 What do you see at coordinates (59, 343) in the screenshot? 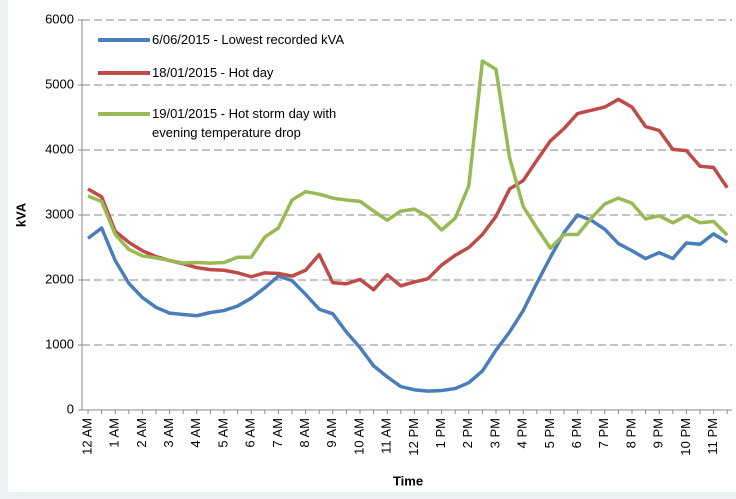
I see `y-tick-label: 1000` at bounding box center [59, 343].